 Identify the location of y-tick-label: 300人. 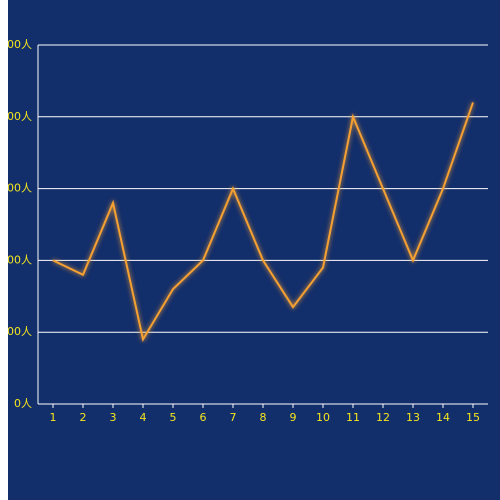
(20, 188).